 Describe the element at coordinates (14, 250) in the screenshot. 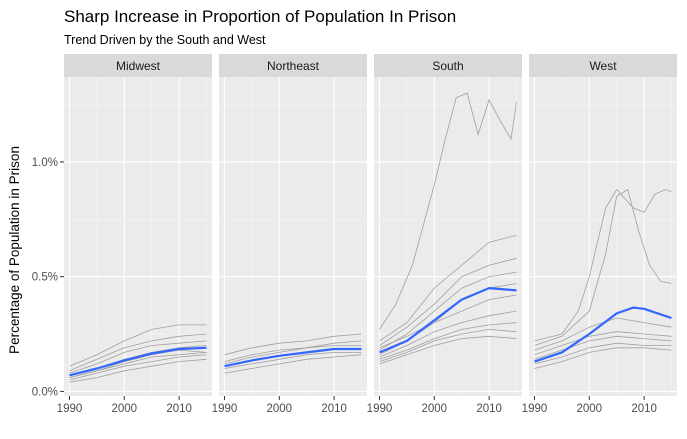

I see `y-axis-title: Percentage of Population in Prison` at that location.